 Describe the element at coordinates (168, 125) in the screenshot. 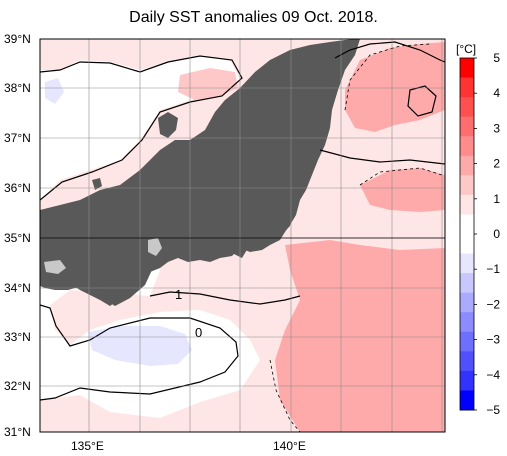

I see `land-noto` at that location.